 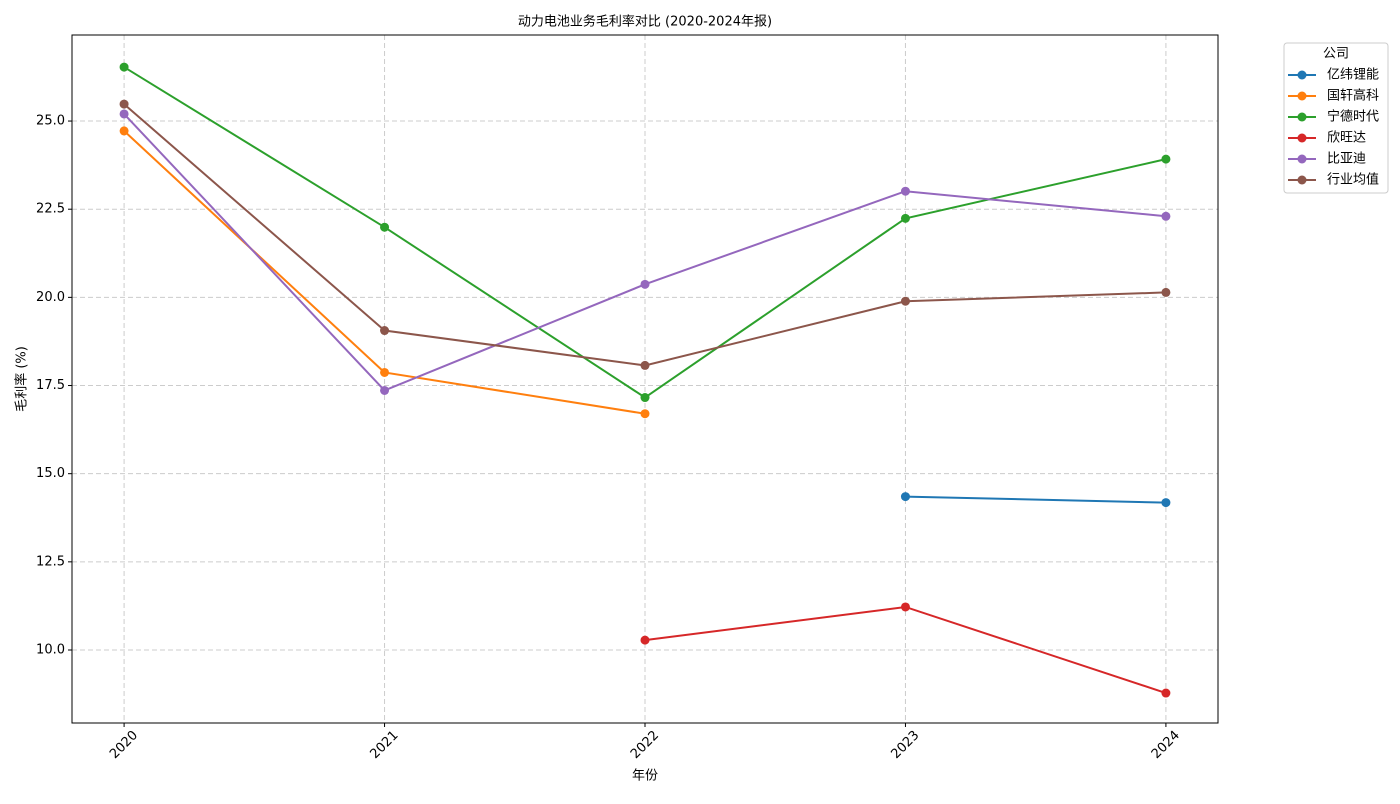 I want to click on y-tick-label: 15.0, so click(x=50, y=473).